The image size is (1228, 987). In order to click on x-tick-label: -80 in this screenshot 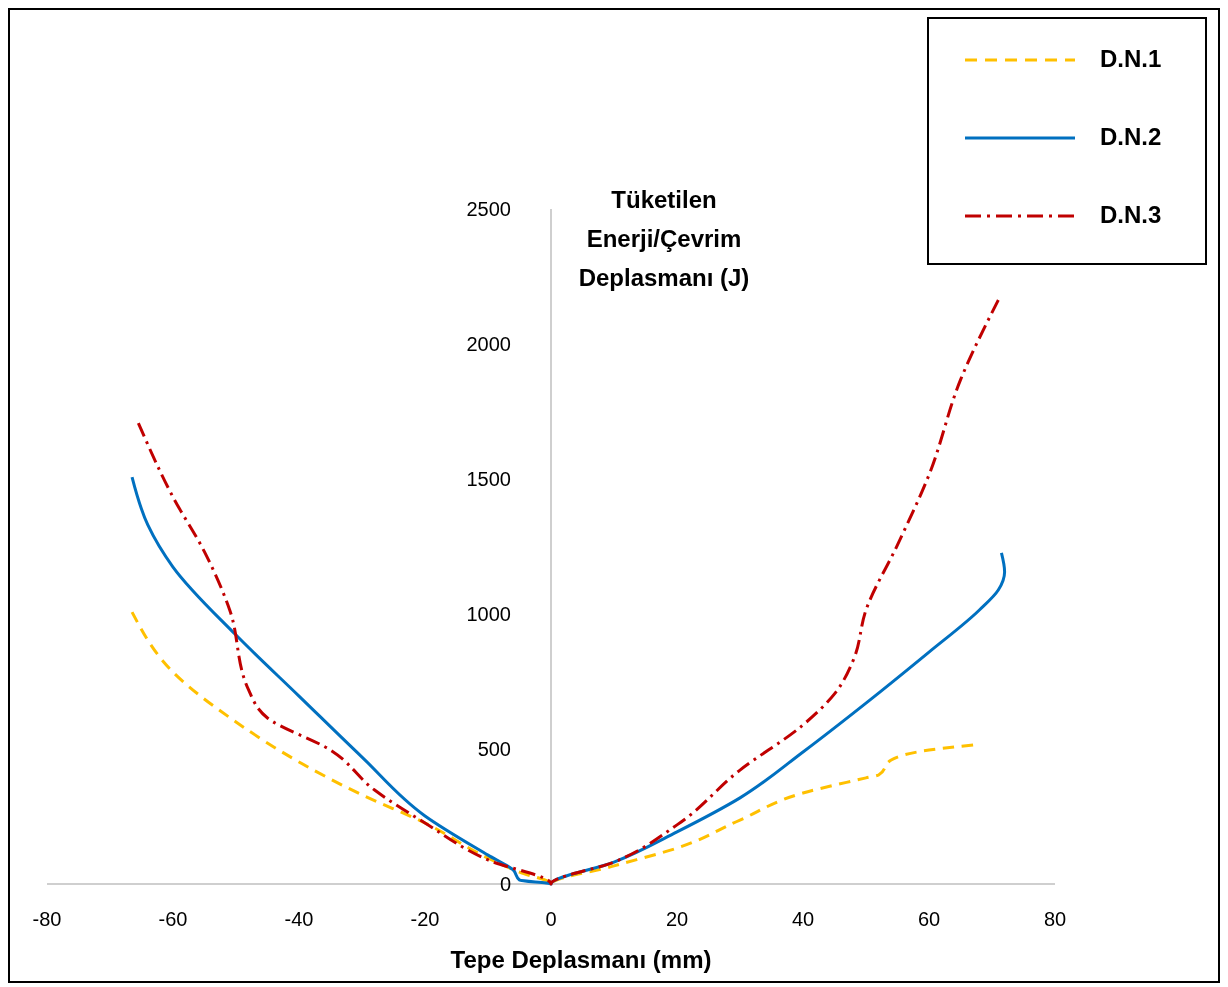, I will do `click(47, 919)`.